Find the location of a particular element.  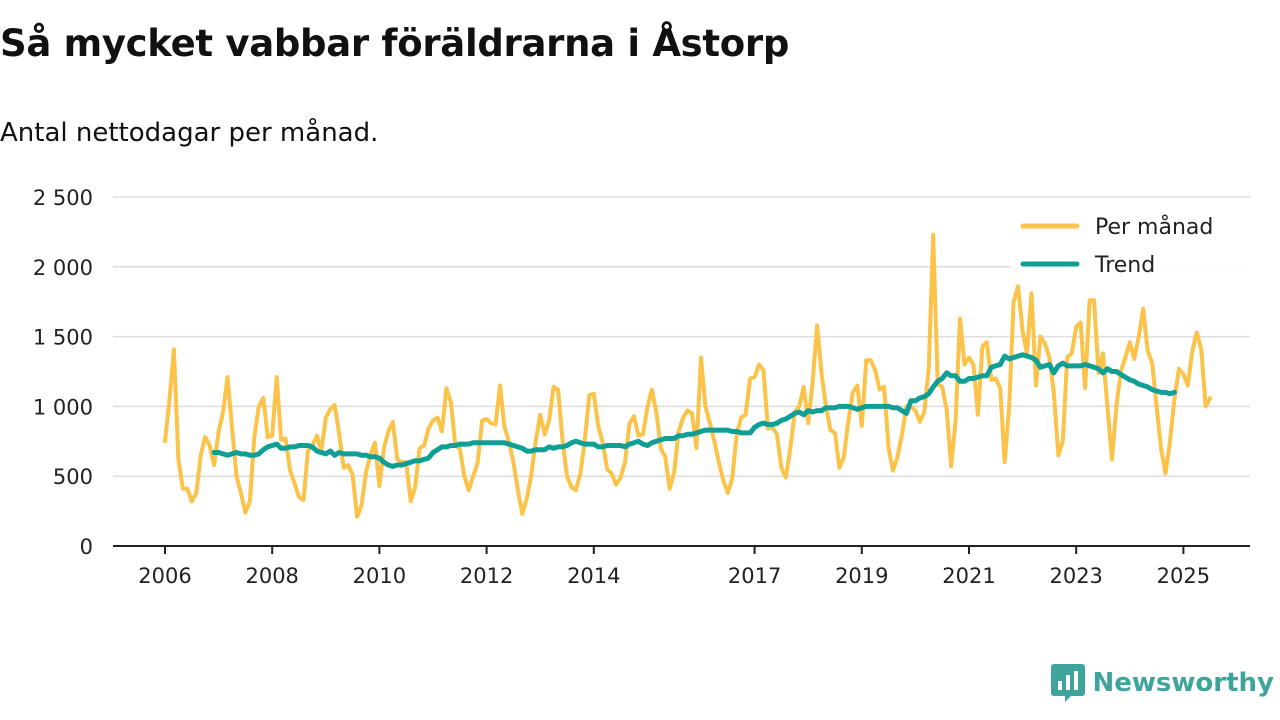

y-tick-label: 1 000 is located at coordinates (63, 407).